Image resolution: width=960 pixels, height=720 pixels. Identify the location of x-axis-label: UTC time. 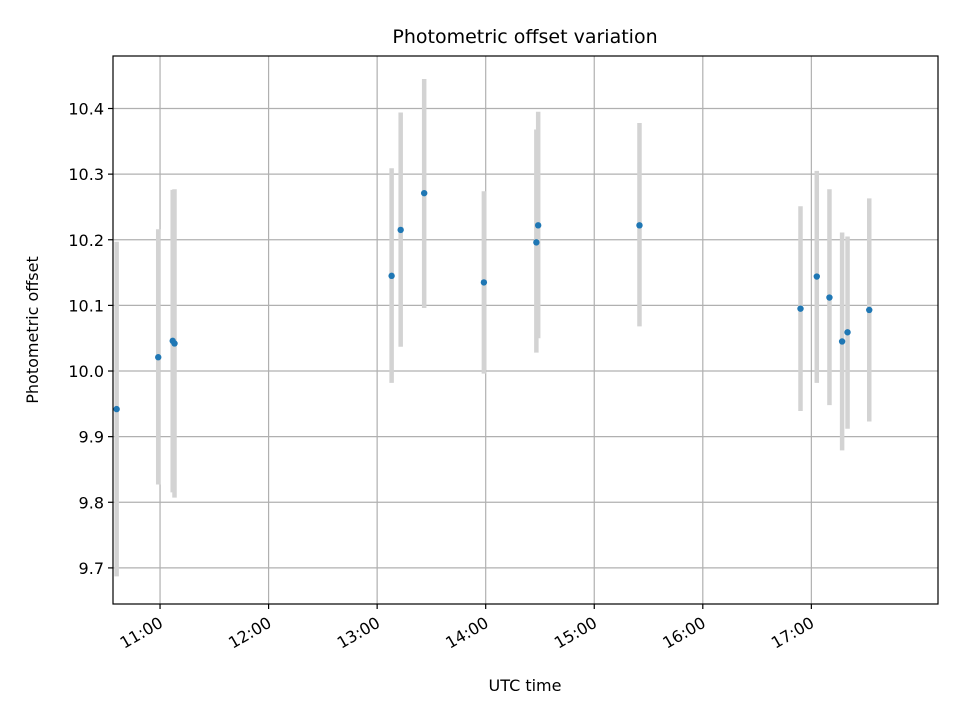
(525, 685).